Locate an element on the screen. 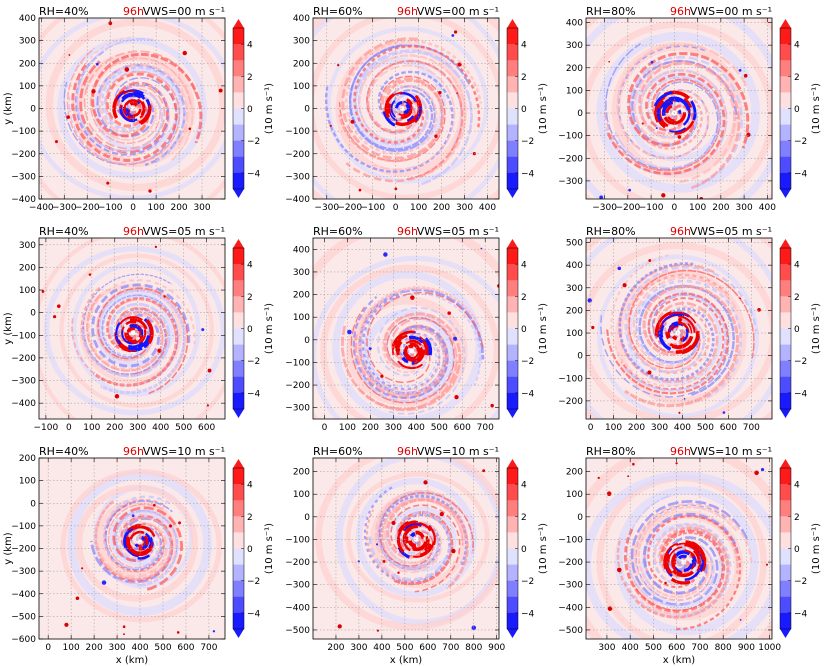 The width and height of the screenshot is (827, 666). y-tick-label: 200 is located at coordinates (301, 296).